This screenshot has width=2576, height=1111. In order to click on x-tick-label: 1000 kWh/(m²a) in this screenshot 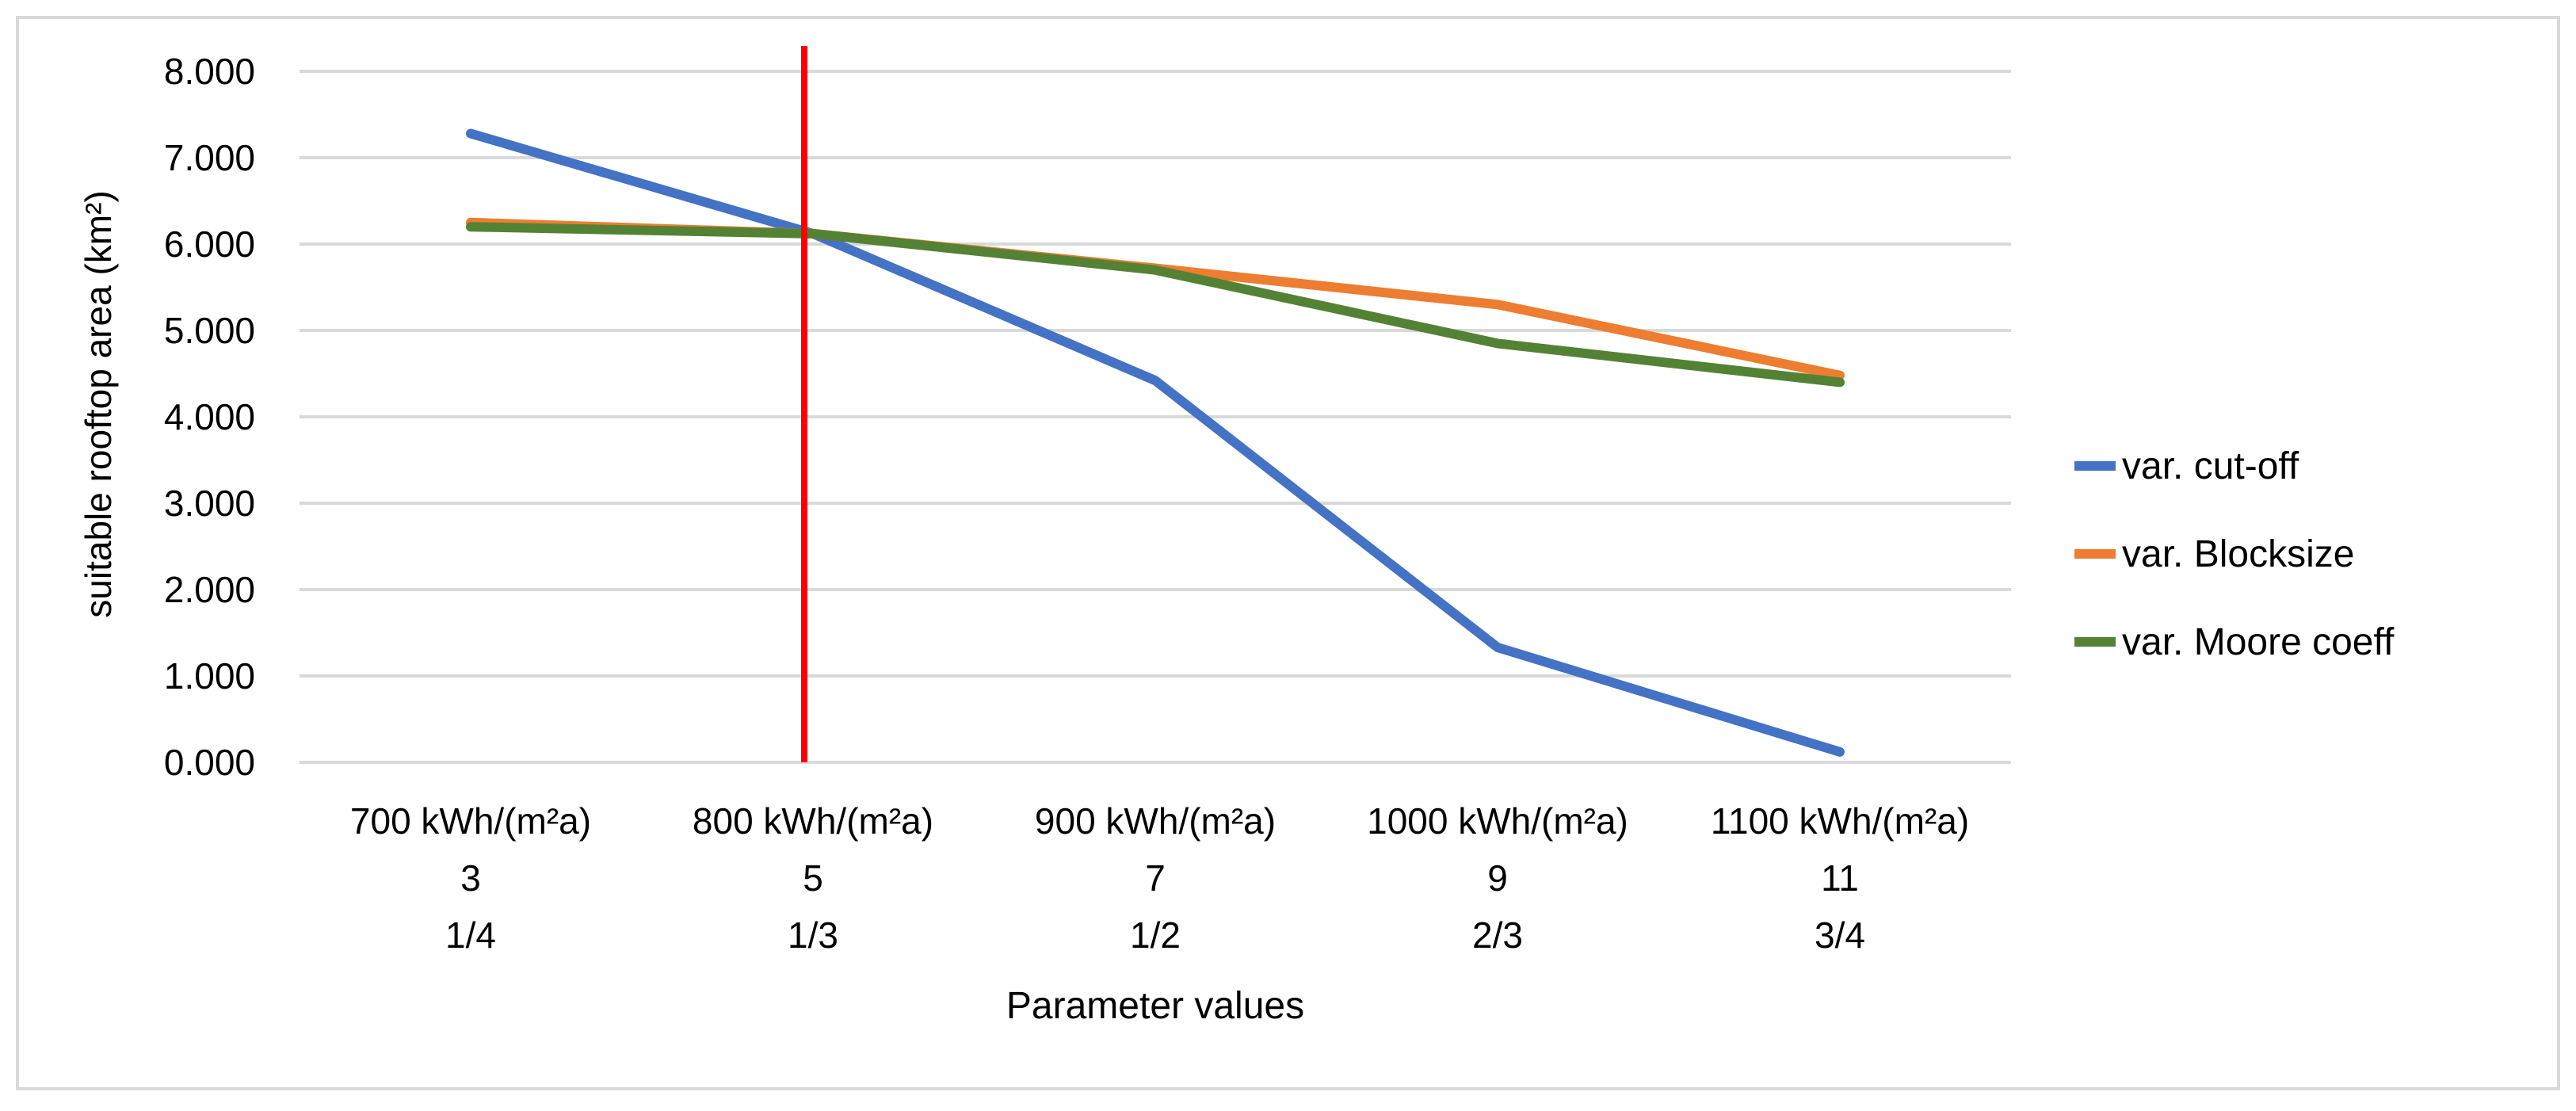, I will do `click(1497, 821)`.